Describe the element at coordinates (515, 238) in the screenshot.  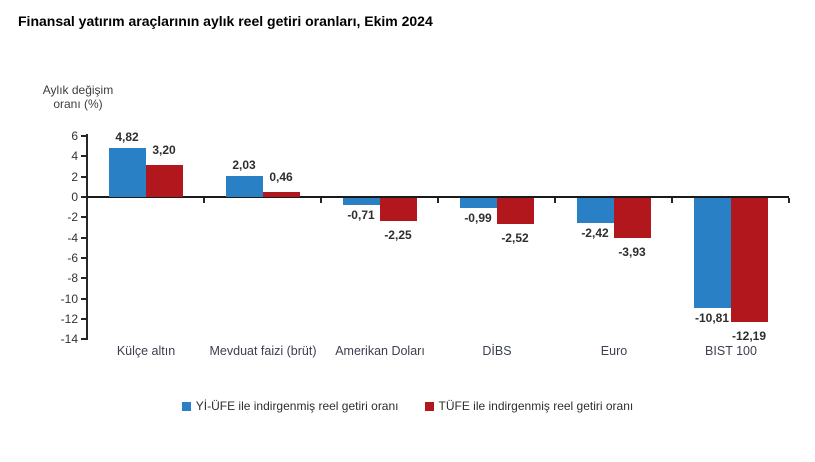
I see `bar-value-label: -2,52` at that location.